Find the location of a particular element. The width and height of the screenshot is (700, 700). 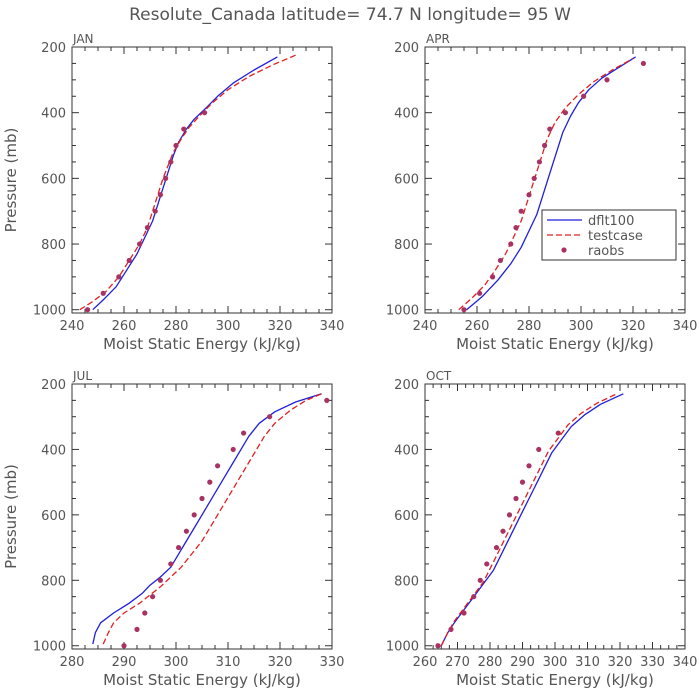

x-tick-label: 290 is located at coordinates (522, 662).